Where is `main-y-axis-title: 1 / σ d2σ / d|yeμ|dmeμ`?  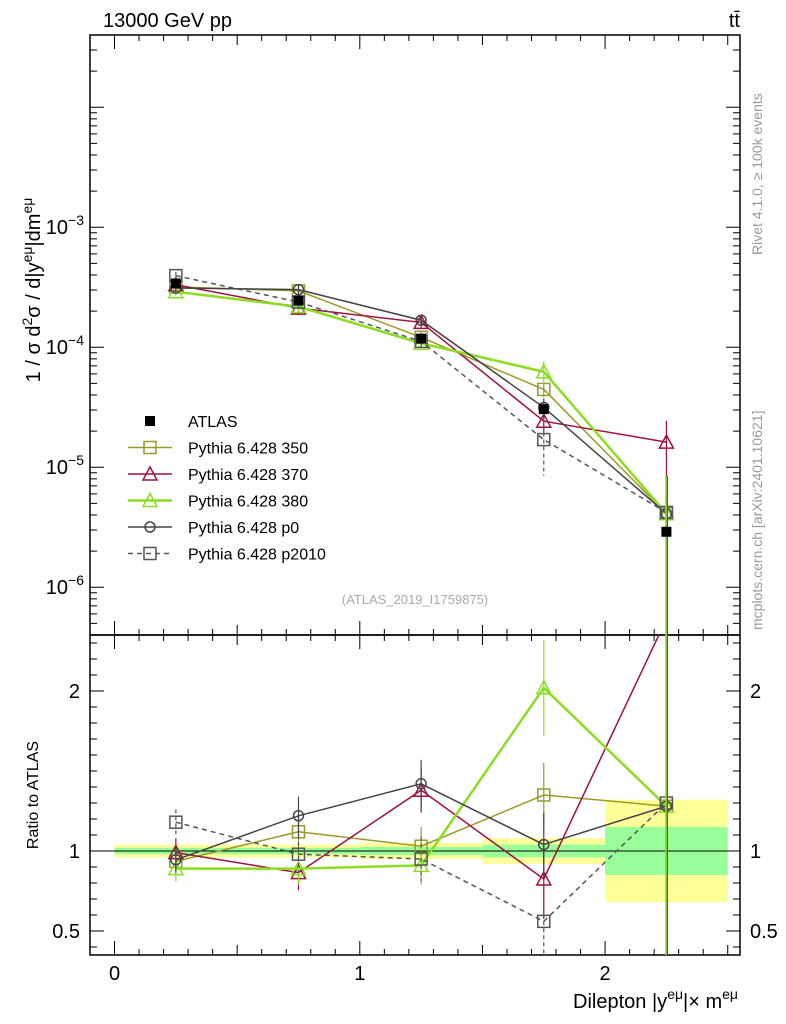 main-y-axis-title: 1 / σ d2σ / d|yeμ|dmeμ is located at coordinates (32, 290).